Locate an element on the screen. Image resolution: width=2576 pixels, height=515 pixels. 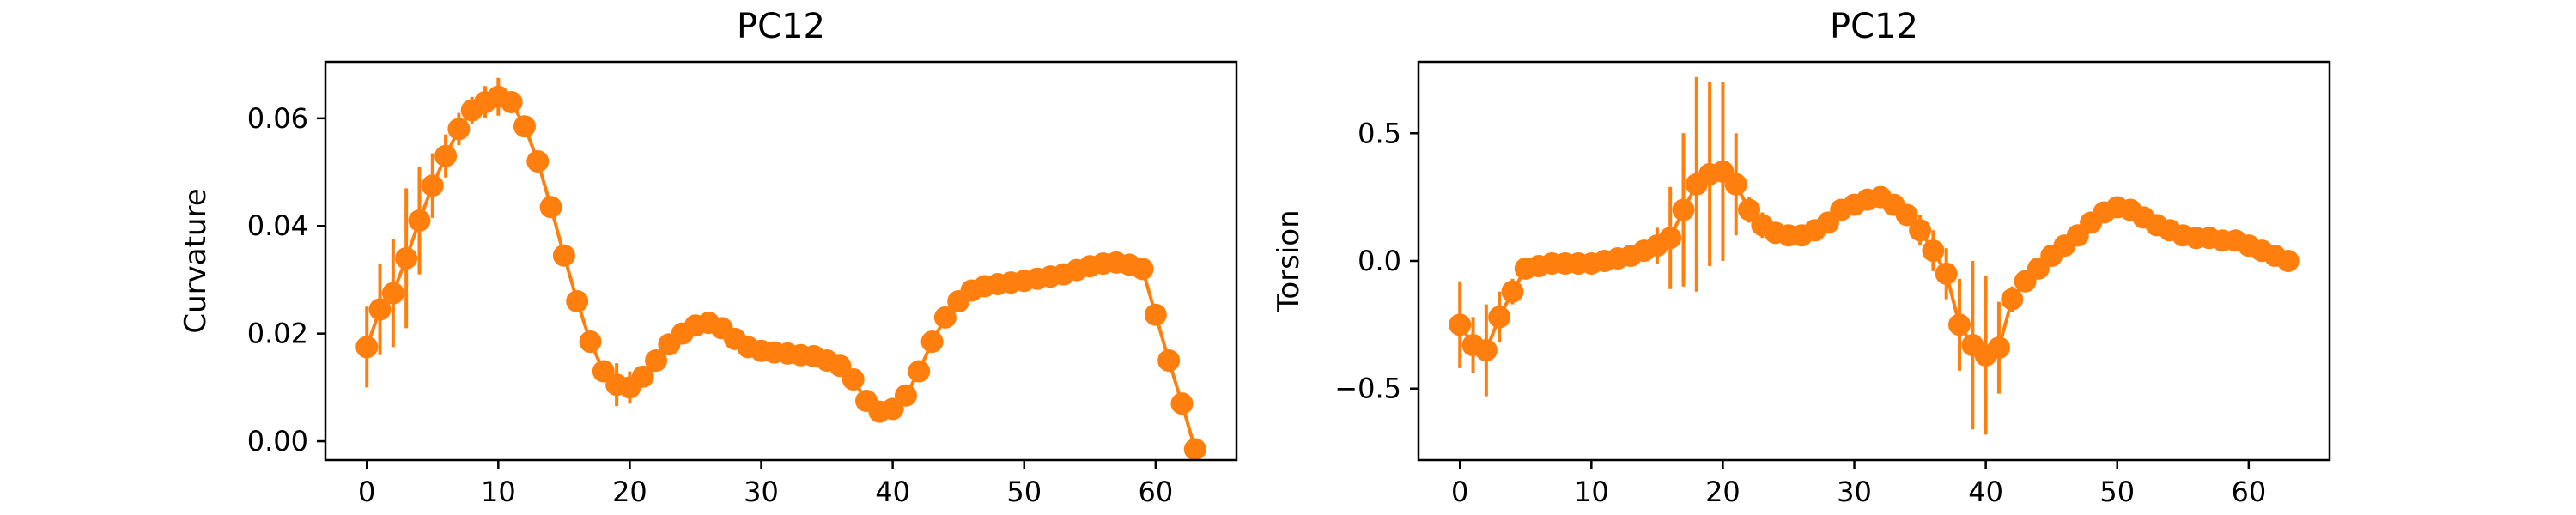
y-tick-label: 0.00 is located at coordinates (278, 441).